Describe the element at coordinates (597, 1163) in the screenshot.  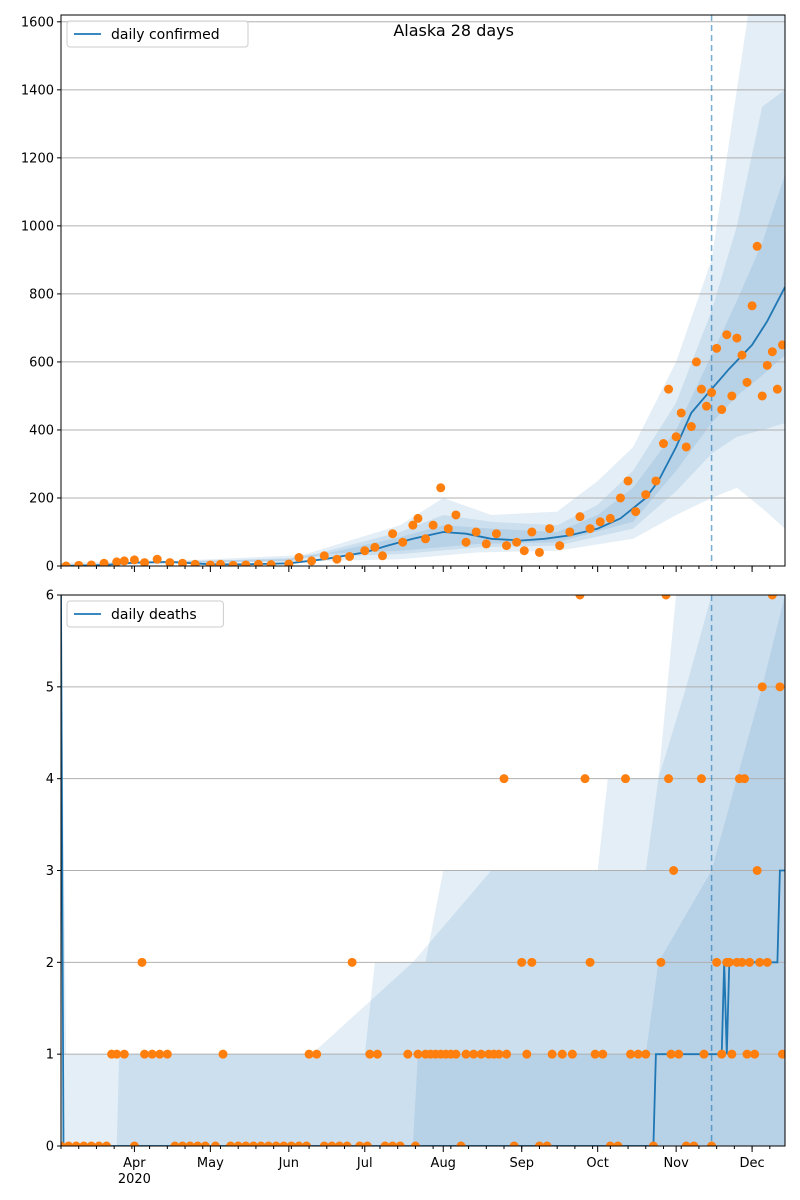
I see `x-tick-label: Oct` at that location.